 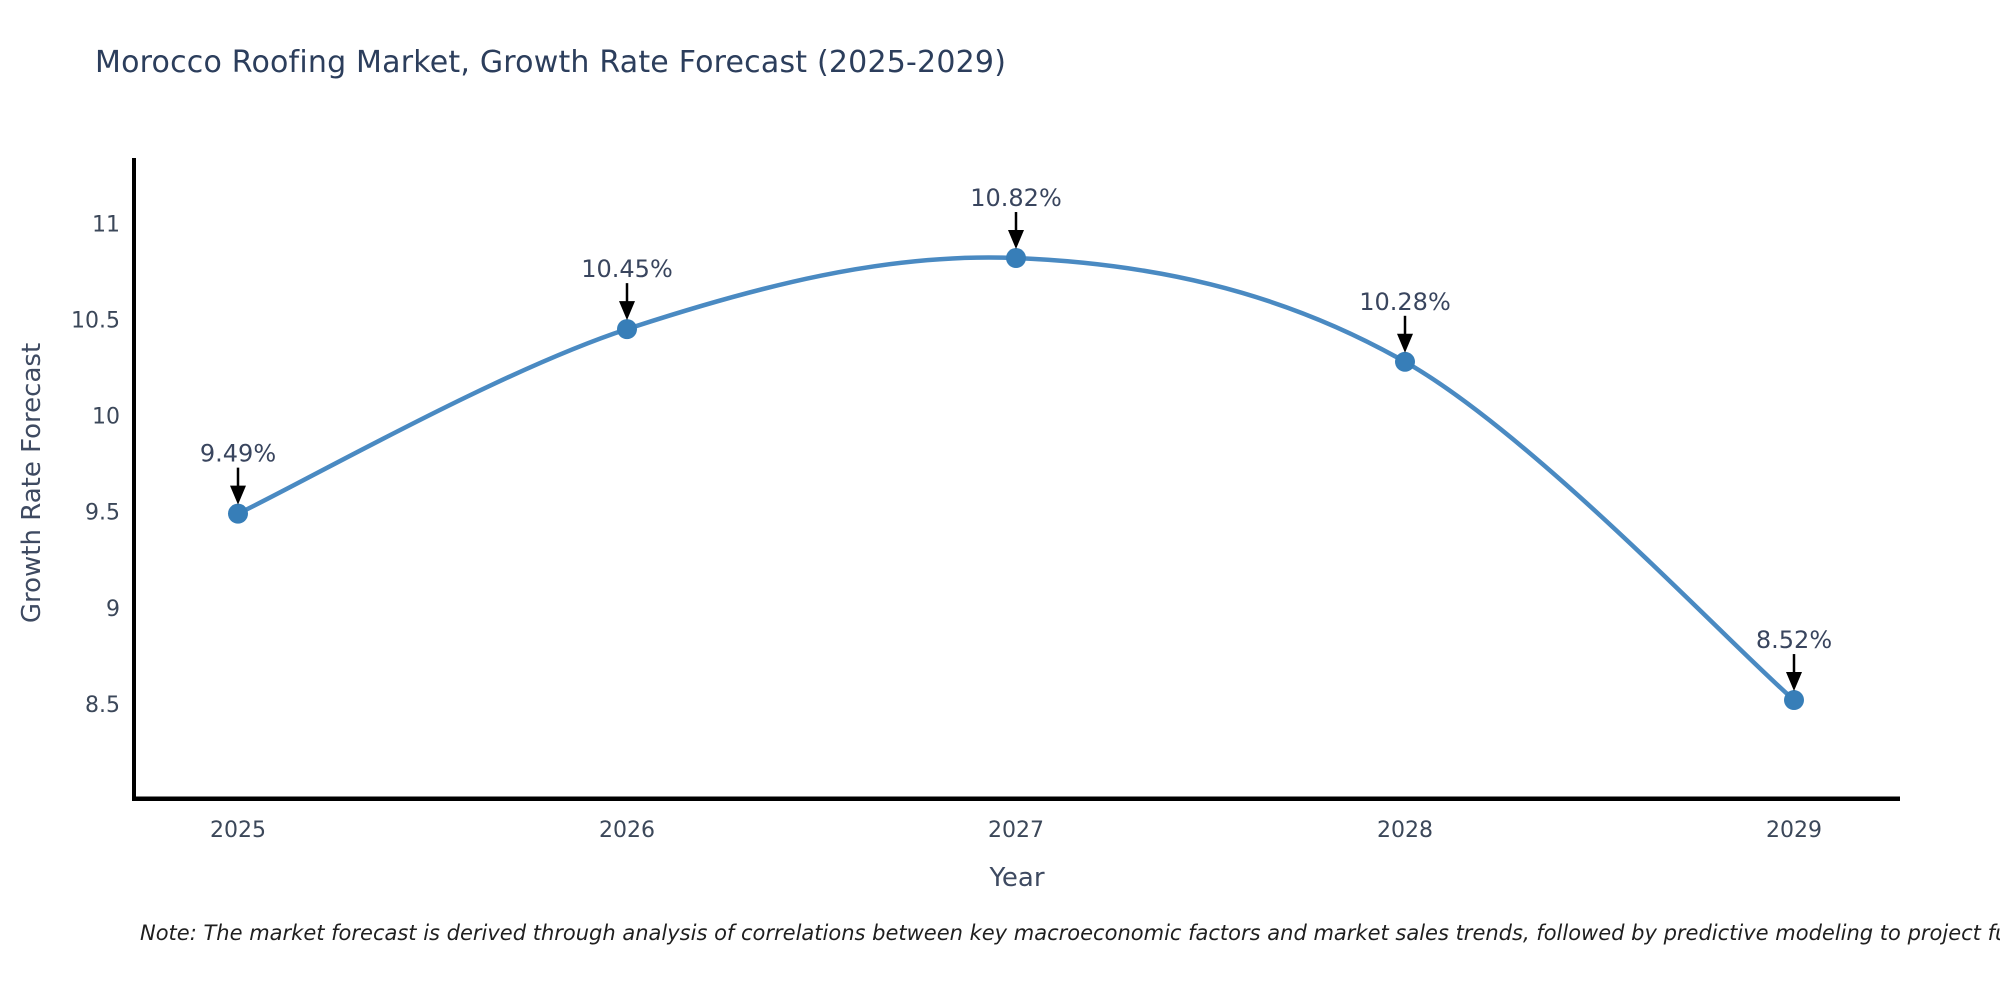 What do you see at coordinates (113, 609) in the screenshot?
I see `y-tick-label: 9` at bounding box center [113, 609].